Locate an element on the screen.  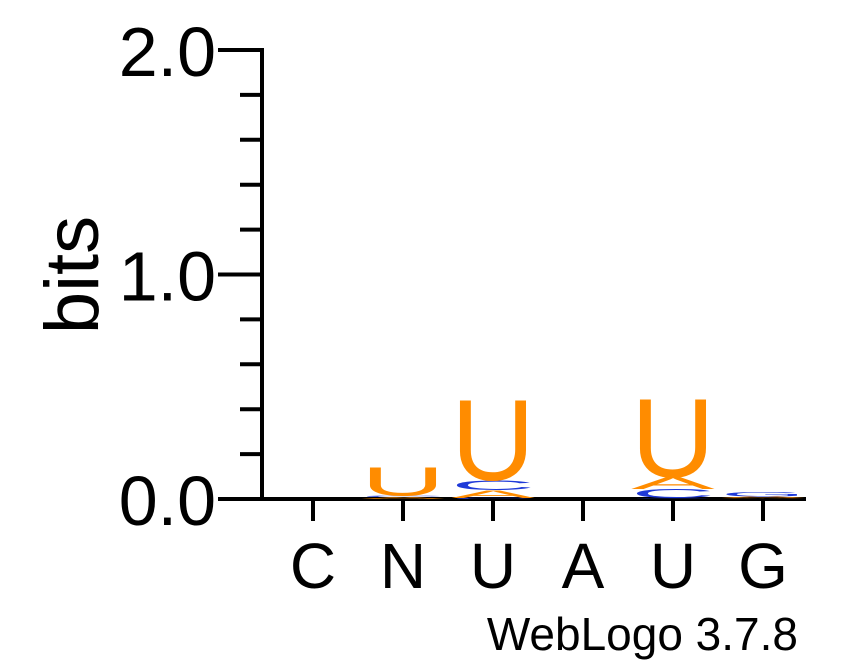
position-label: N is located at coordinates (403, 566).